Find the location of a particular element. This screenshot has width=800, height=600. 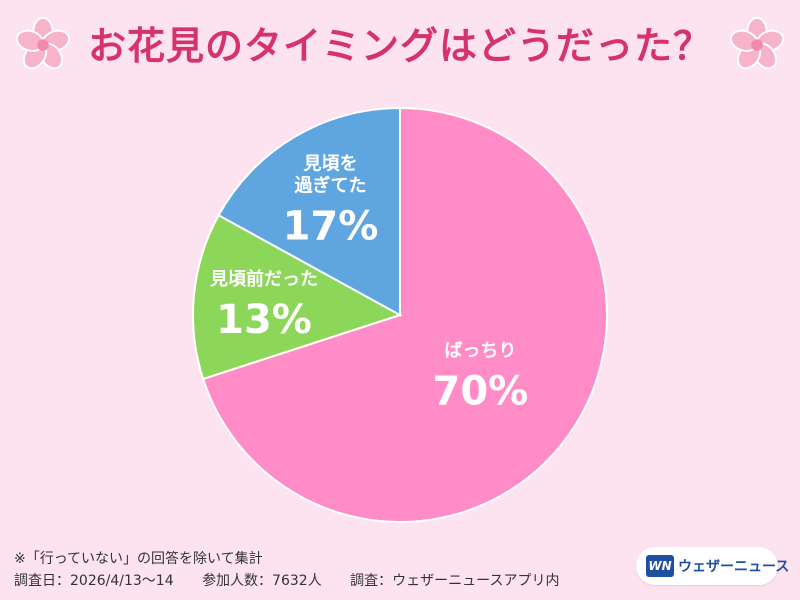

weathernews-logo: WN ウェザーニュース is located at coordinates (712, 566).